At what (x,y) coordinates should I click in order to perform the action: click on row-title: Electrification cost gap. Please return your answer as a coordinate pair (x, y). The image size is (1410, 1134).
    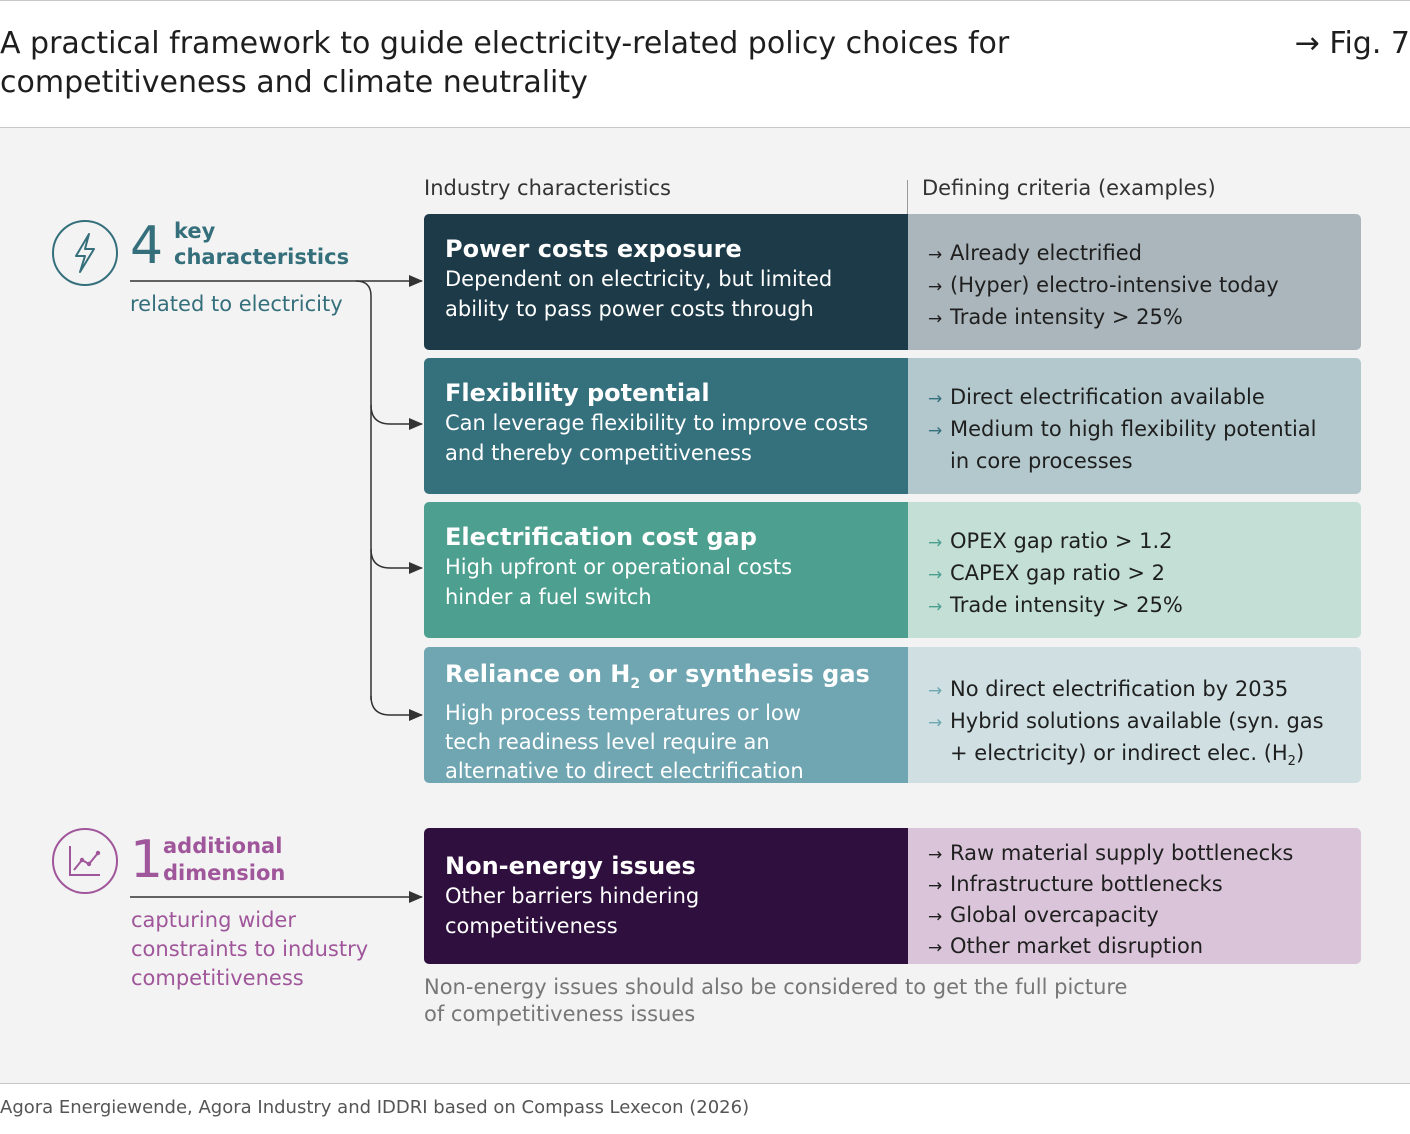
    Looking at the image, I should click on (601, 537).